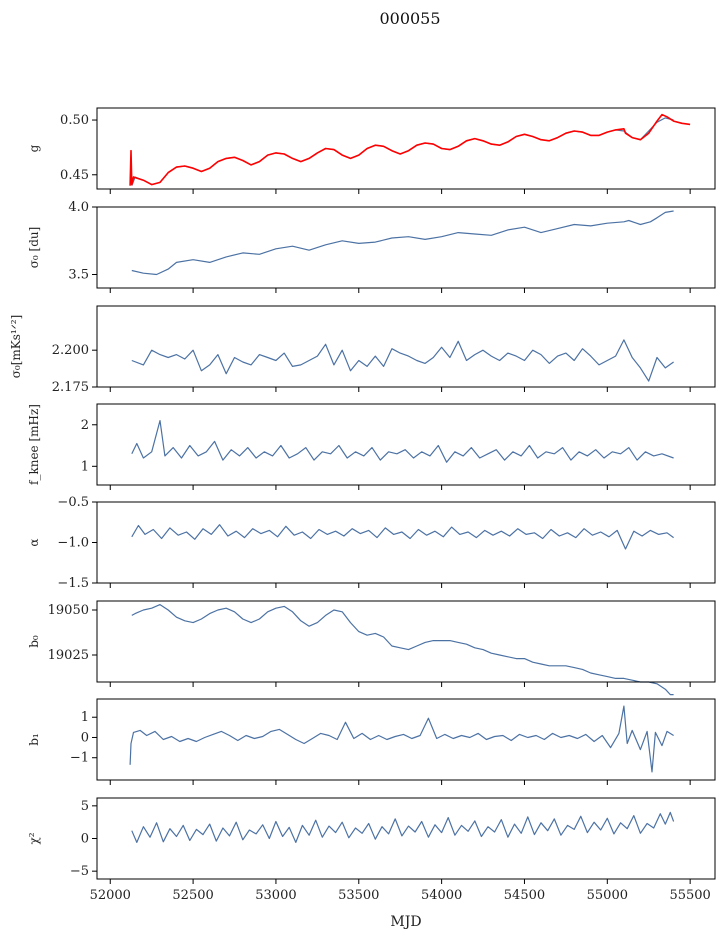  What do you see at coordinates (358, 895) in the screenshot?
I see `x-tick-label: 53500` at bounding box center [358, 895].